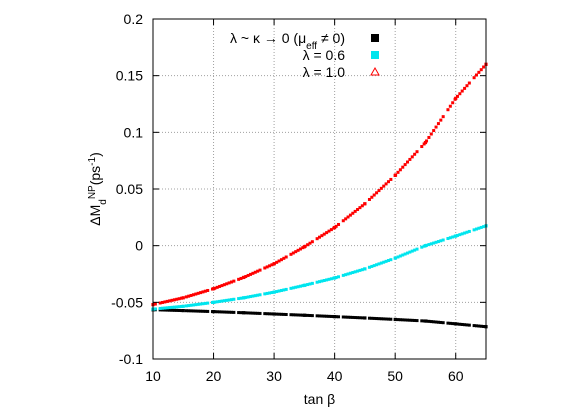 The height and width of the screenshot is (412, 578). What do you see at coordinates (134, 19) in the screenshot?
I see `y-tick-label: 0.2` at bounding box center [134, 19].